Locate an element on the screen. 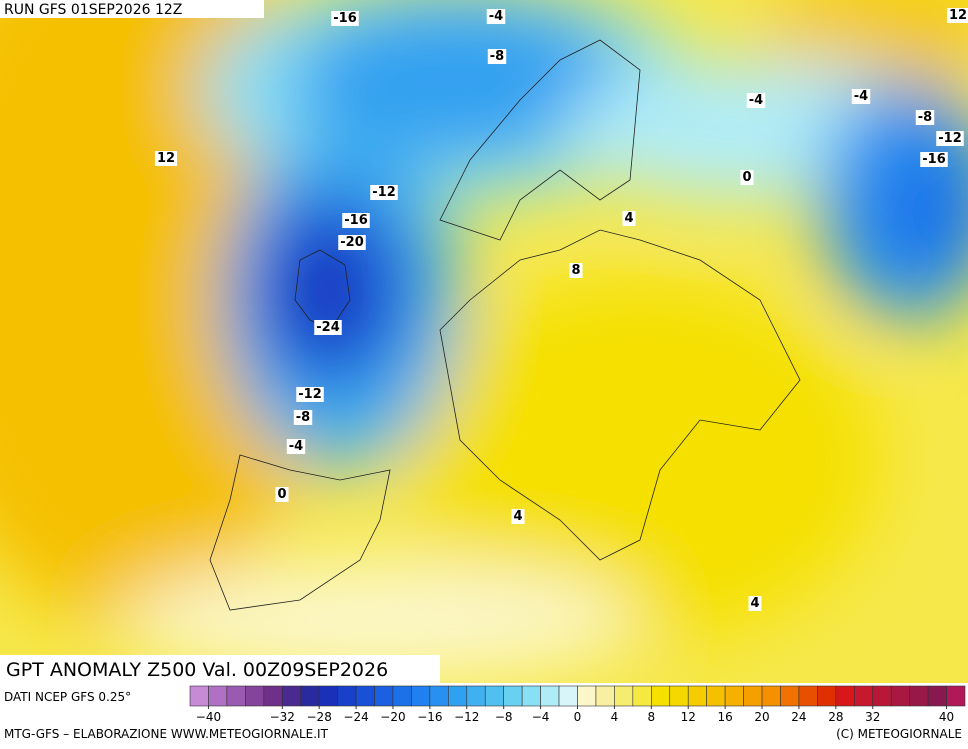  colorbar-tick-label: 28 is located at coordinates (835, 717).